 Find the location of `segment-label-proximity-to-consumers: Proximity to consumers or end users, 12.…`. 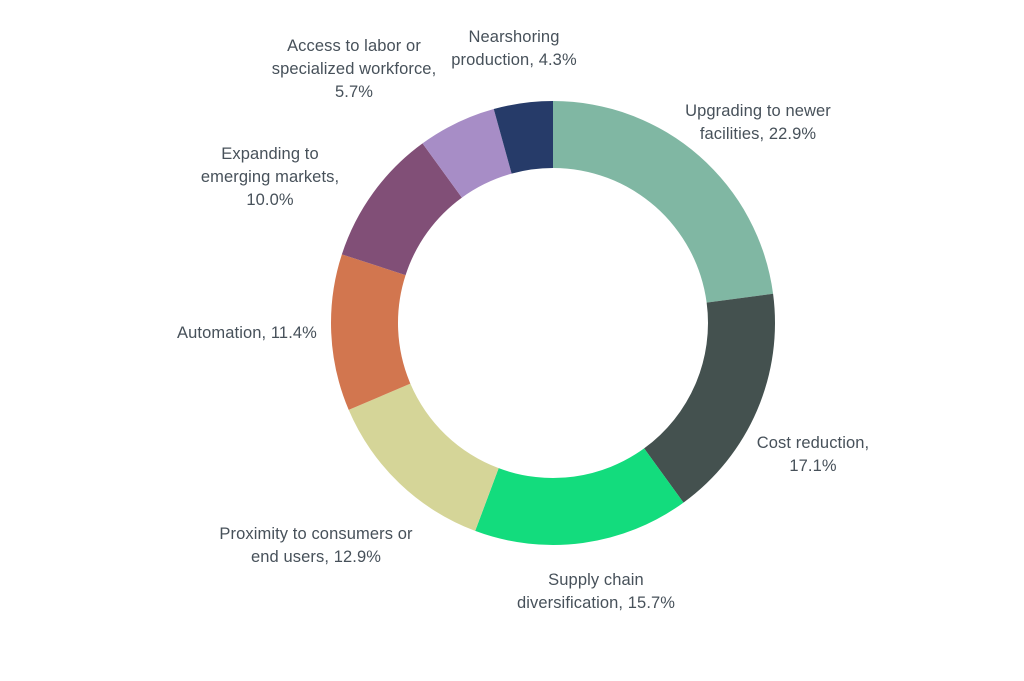

segment-label-proximity-to-consumers: Proximity to consumers or end users, 12.… is located at coordinates (316, 545).